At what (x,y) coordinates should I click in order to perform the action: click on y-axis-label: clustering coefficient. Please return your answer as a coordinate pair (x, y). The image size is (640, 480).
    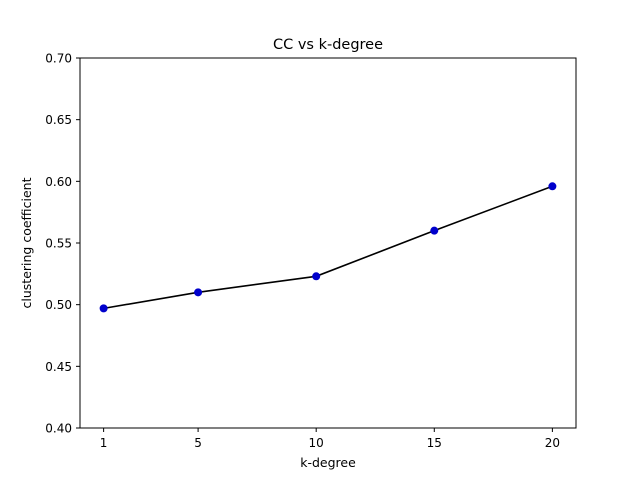
    Looking at the image, I should click on (26, 242).